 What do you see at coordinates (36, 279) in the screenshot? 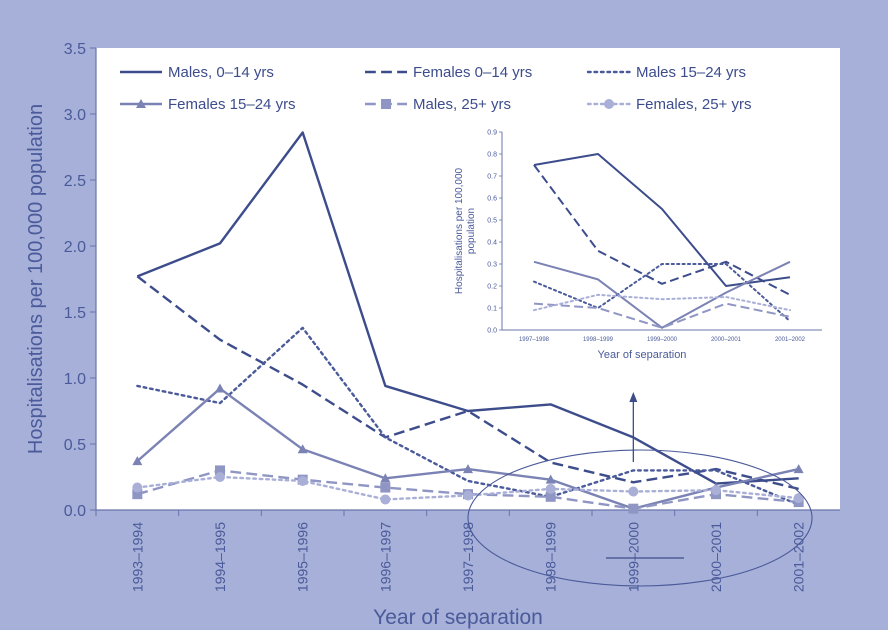
I see `main-y-axis-title: Hospitalisations per 100,000 population` at bounding box center [36, 279].